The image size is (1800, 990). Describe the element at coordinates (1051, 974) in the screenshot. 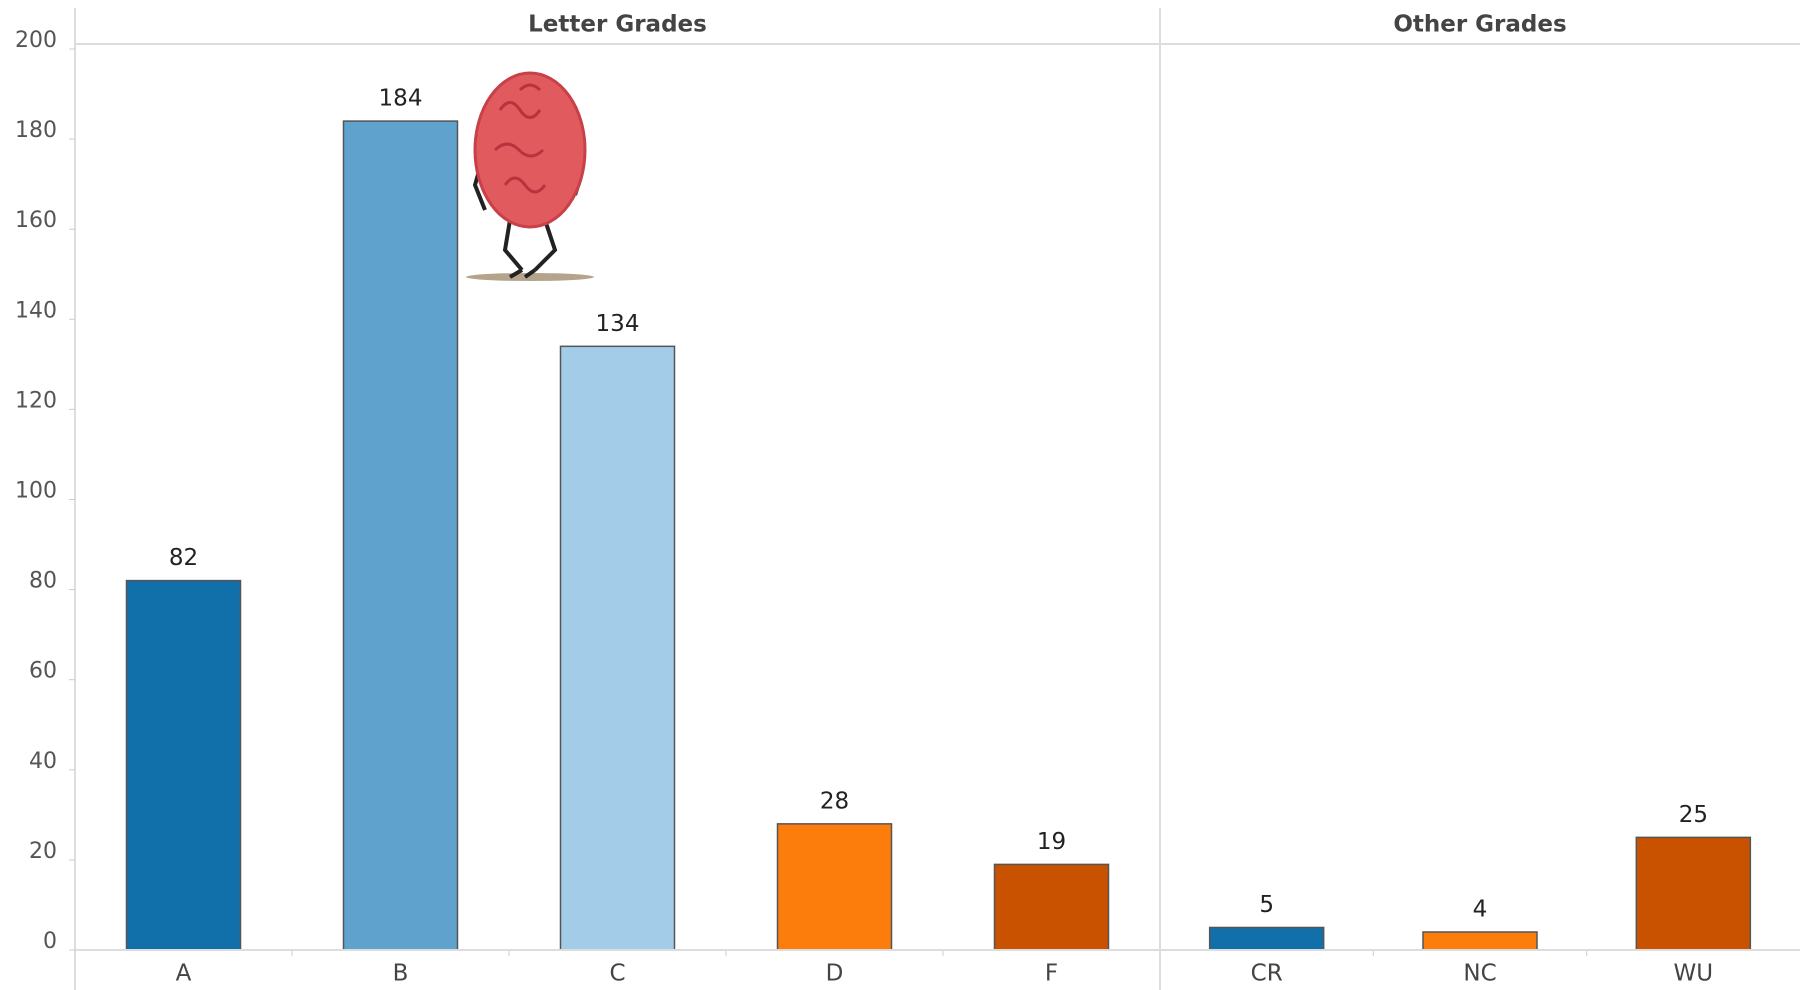

I see `x-tick-label: F` at that location.